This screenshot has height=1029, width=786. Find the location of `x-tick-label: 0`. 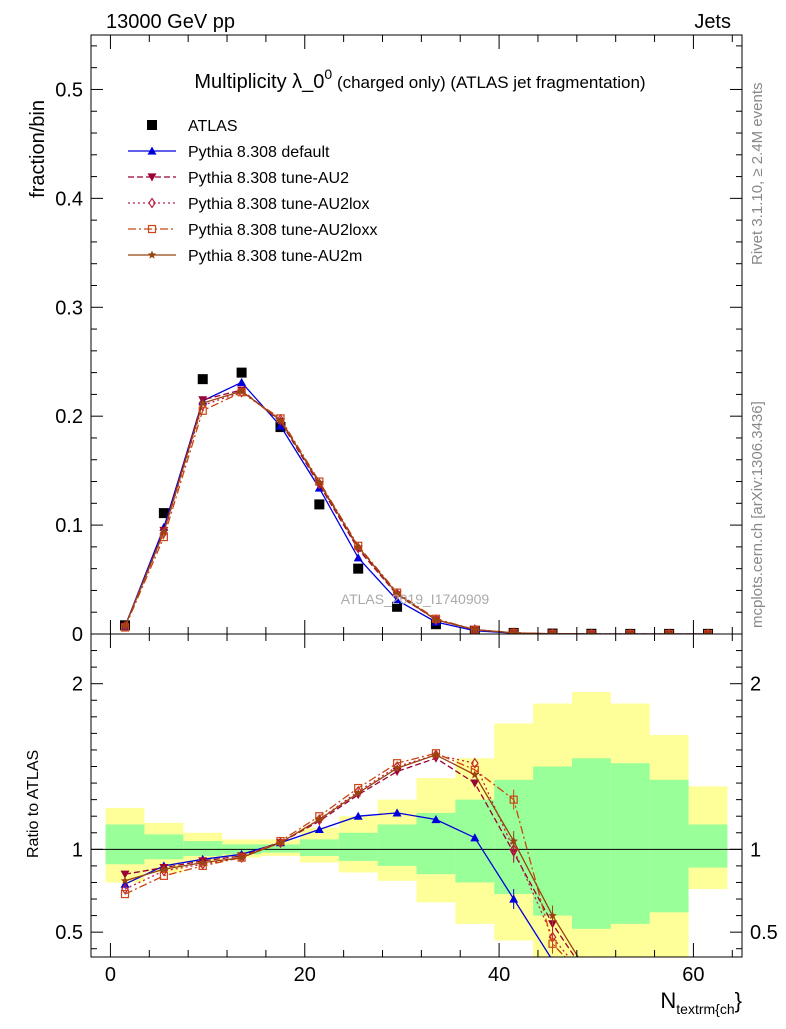

x-tick-label: 0 is located at coordinates (110, 975).